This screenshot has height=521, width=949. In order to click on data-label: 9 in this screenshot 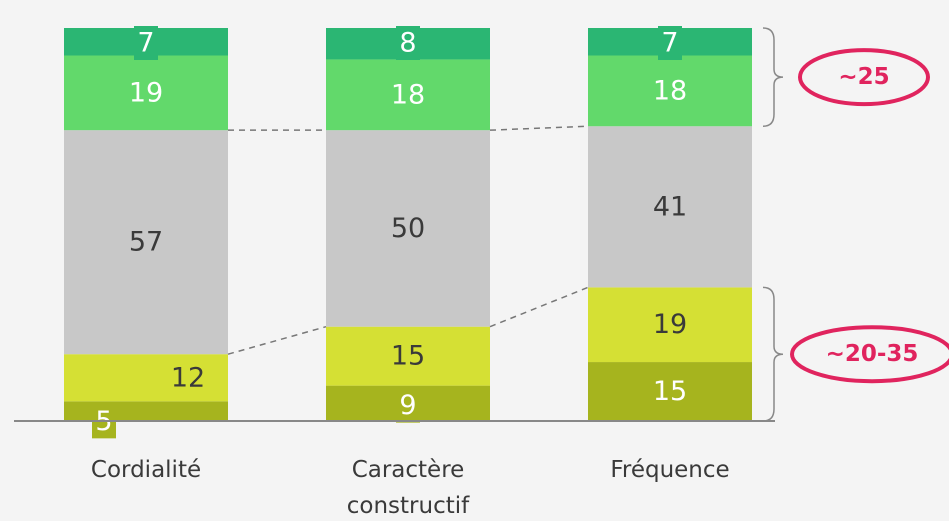, I will do `click(407, 405)`.